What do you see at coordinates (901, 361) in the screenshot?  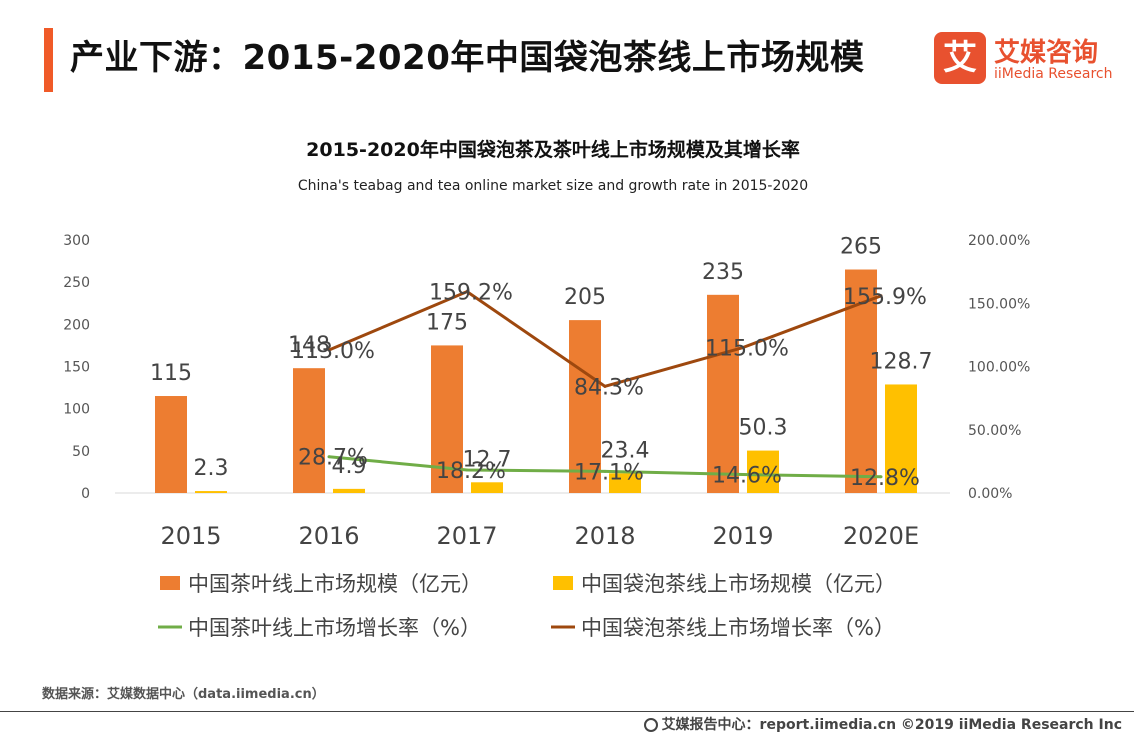 I see `bar-teabag-label: 128.7` at bounding box center [901, 361].